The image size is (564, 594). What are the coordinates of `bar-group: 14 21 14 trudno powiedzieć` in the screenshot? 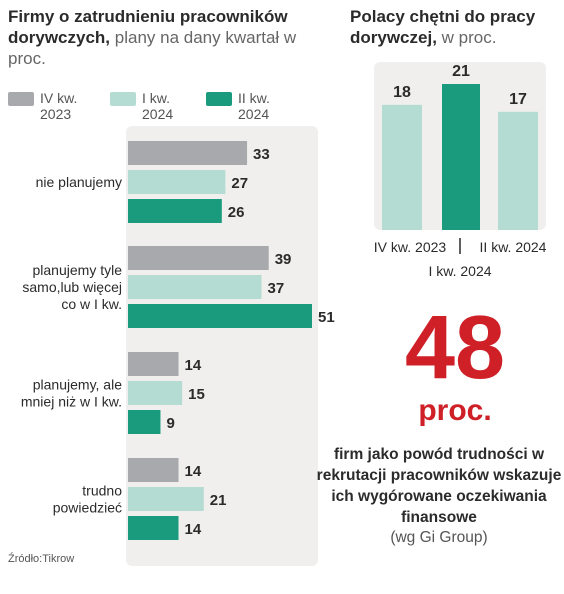 It's located at (140, 499).